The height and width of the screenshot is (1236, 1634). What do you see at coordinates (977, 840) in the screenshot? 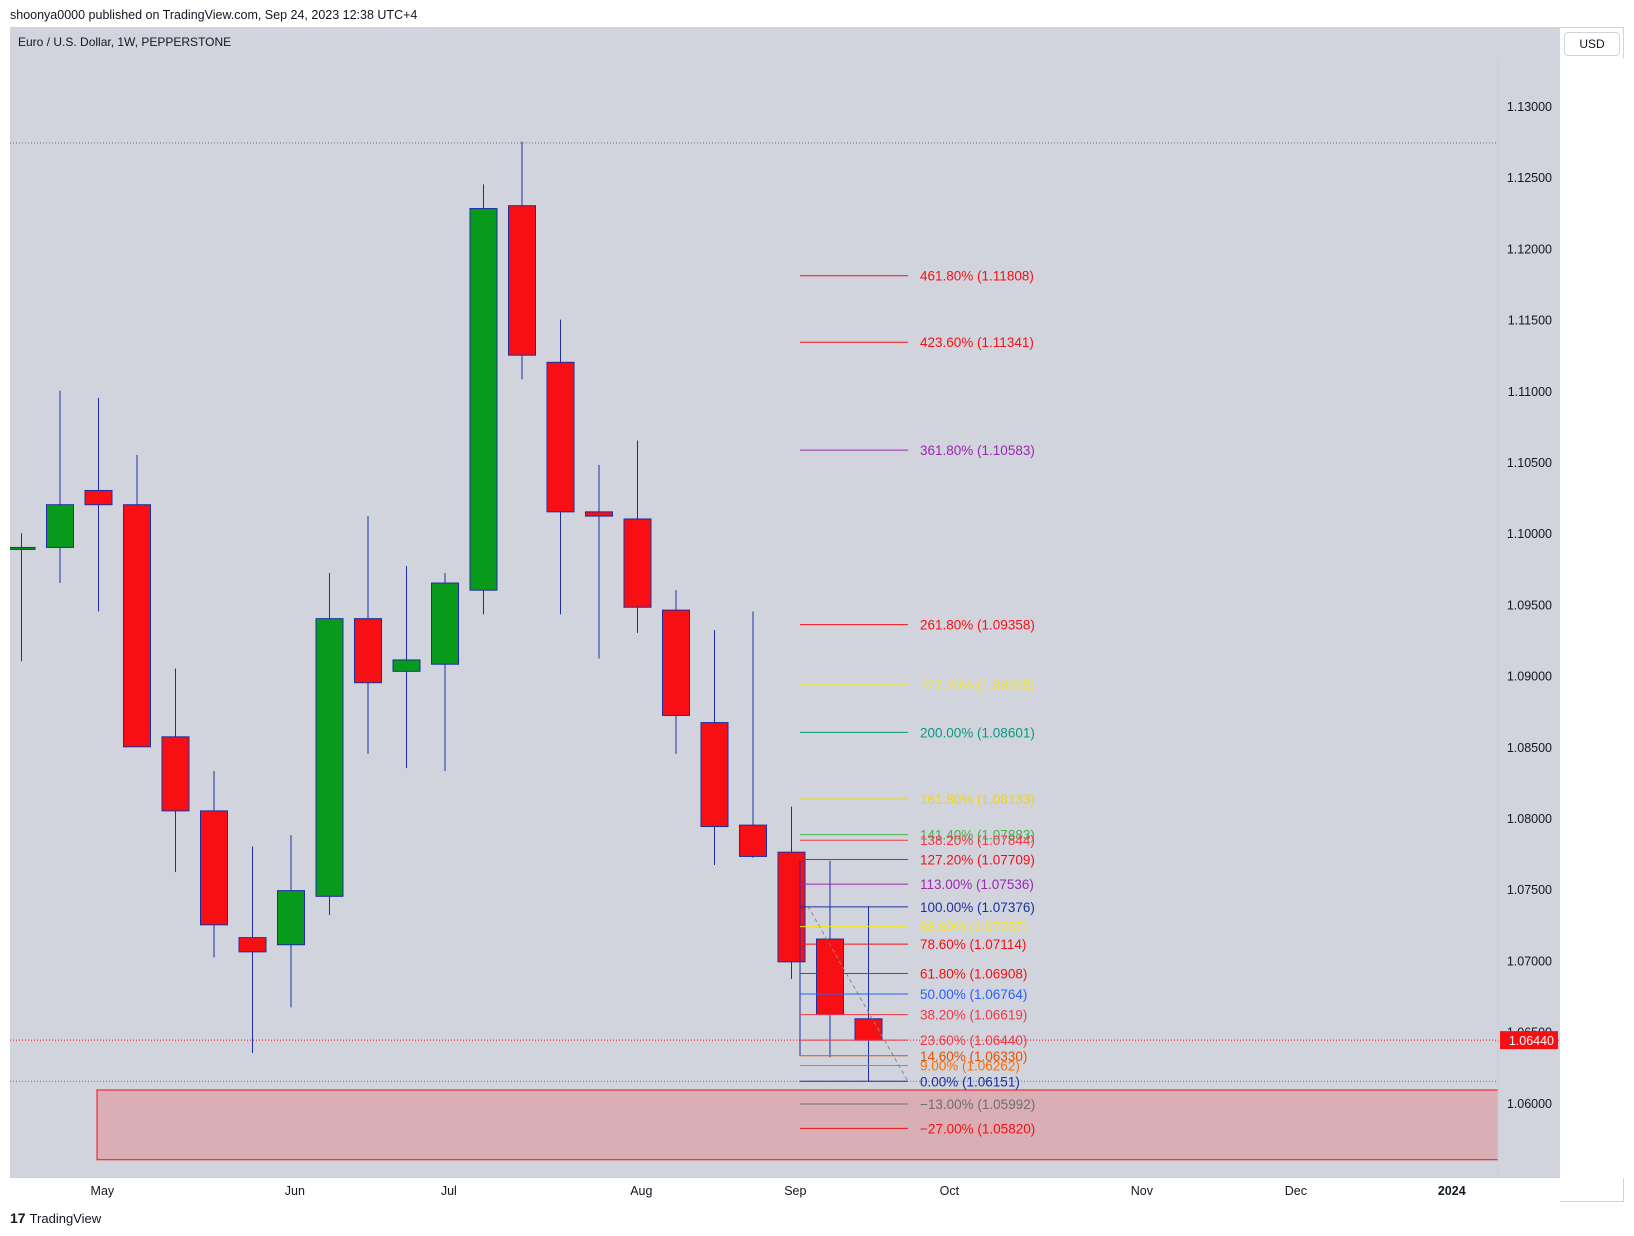
I see `fib-level-label: 138.20% (1.07844)` at bounding box center [977, 840].